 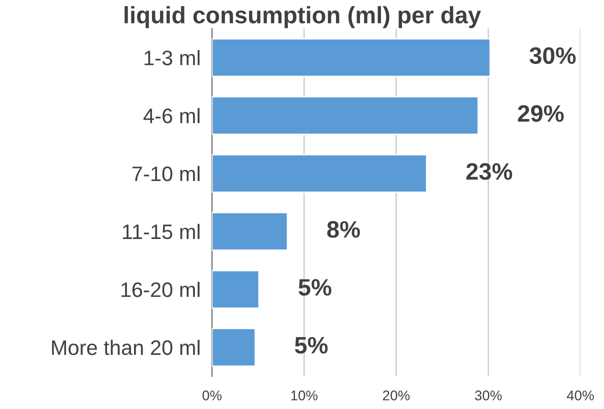 What do you see at coordinates (160, 290) in the screenshot?
I see `y-tick-label: 16-20 ml` at bounding box center [160, 290].